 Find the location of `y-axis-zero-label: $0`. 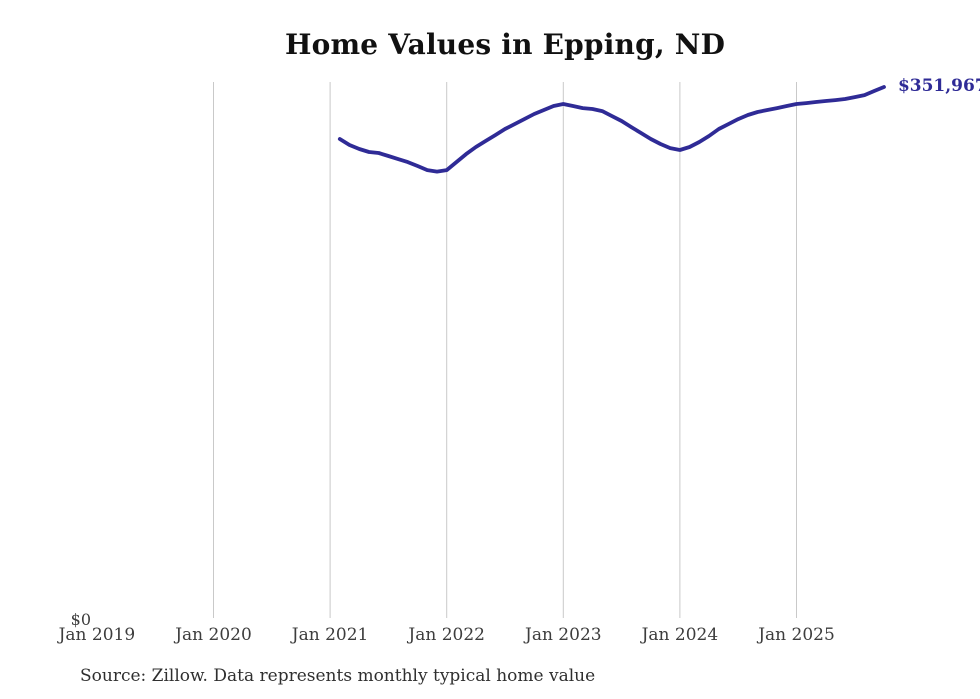

y-axis-zero-label: $0 is located at coordinates (80, 619).